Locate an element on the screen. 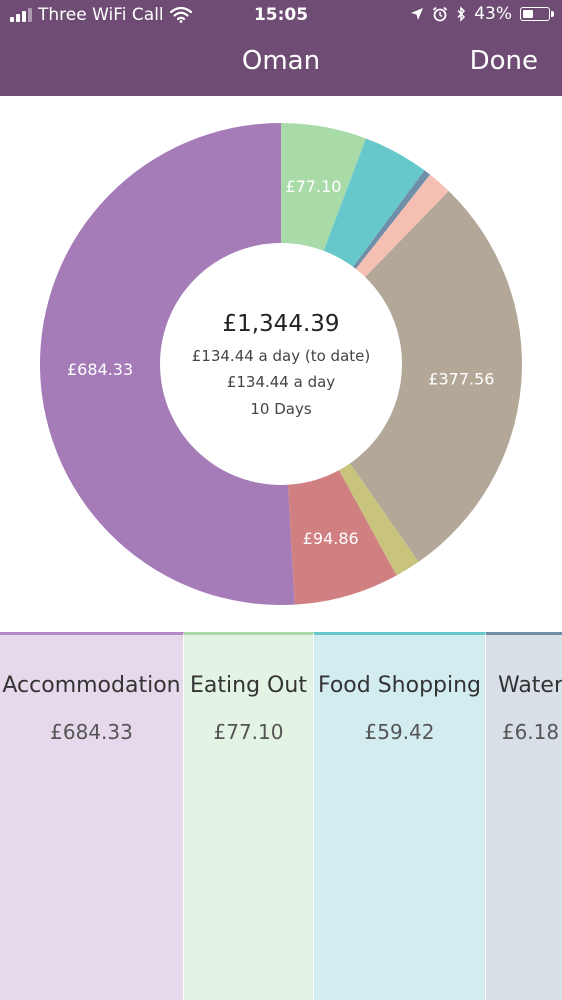 The image size is (562, 1000). category-name: Water is located at coordinates (529, 685).